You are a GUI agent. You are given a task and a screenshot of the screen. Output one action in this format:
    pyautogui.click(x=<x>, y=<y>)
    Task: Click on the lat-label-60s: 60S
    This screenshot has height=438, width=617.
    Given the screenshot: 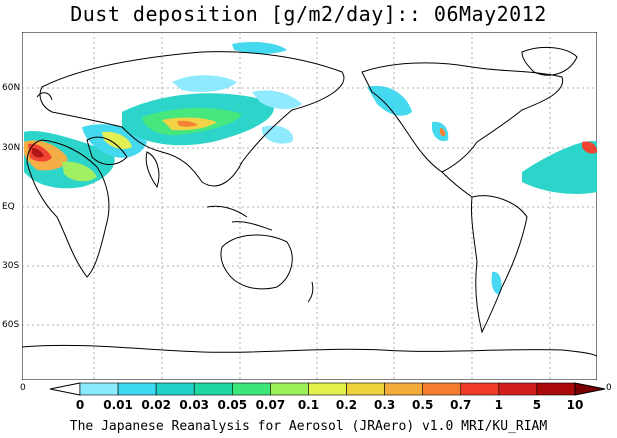 What is the action you would take?
    pyautogui.click(x=11, y=325)
    